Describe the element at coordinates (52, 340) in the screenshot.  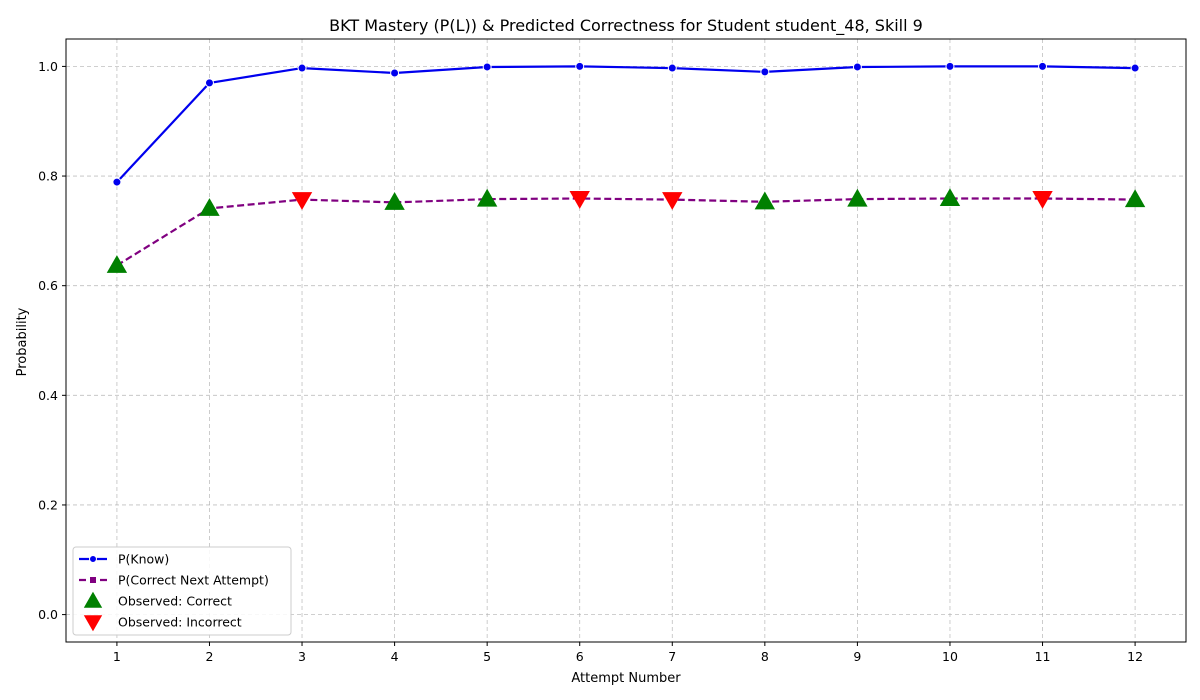
I see `y-axis-ticks: 0.0 0.2 0.4 0.6 0.8 1.0` at that location.